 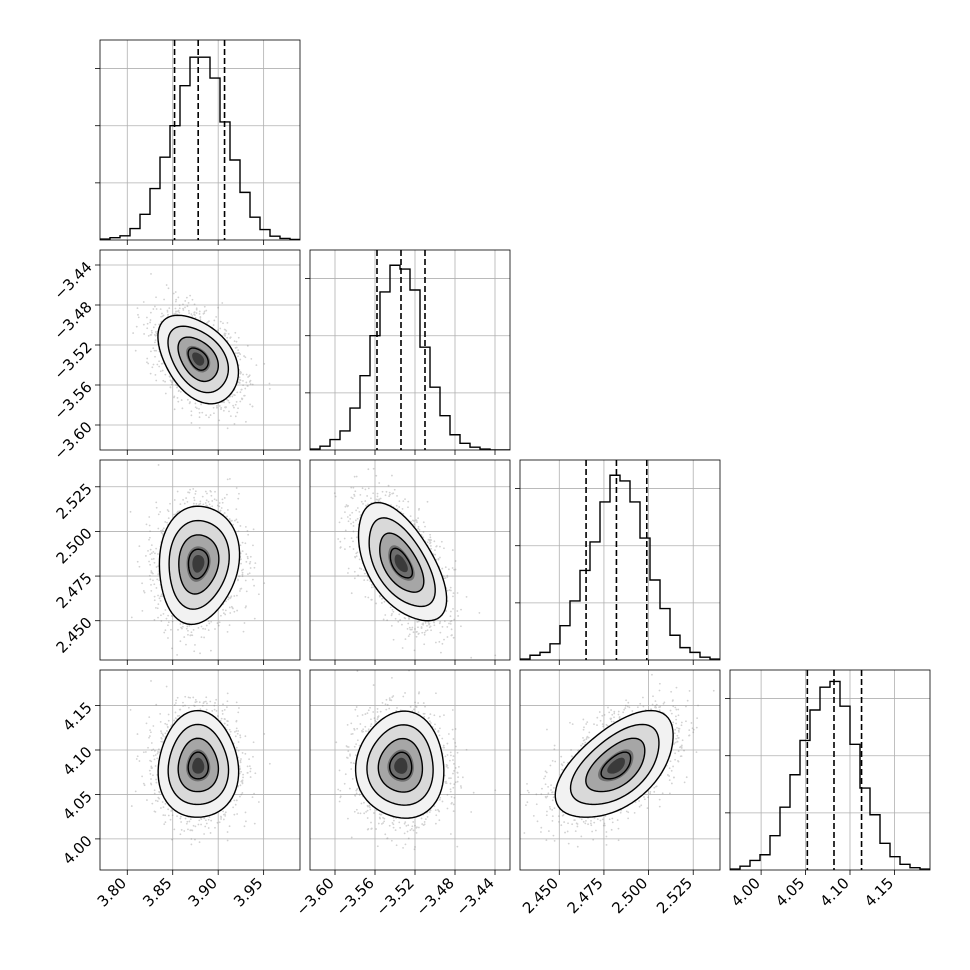 What do you see at coordinates (746, 892) in the screenshot?
I see `x-tick-label: 4.00` at bounding box center [746, 892].